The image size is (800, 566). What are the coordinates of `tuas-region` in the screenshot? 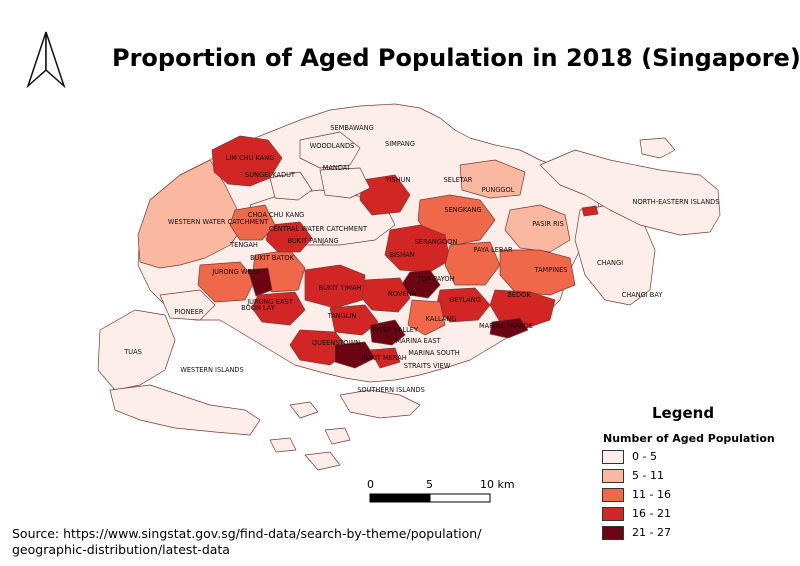 It's located at (136, 350).